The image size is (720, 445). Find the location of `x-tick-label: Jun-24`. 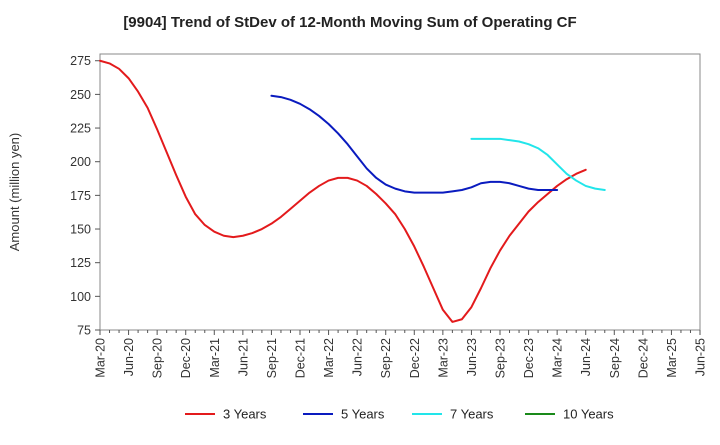

x-tick-label: Jun-24 is located at coordinates (586, 357).